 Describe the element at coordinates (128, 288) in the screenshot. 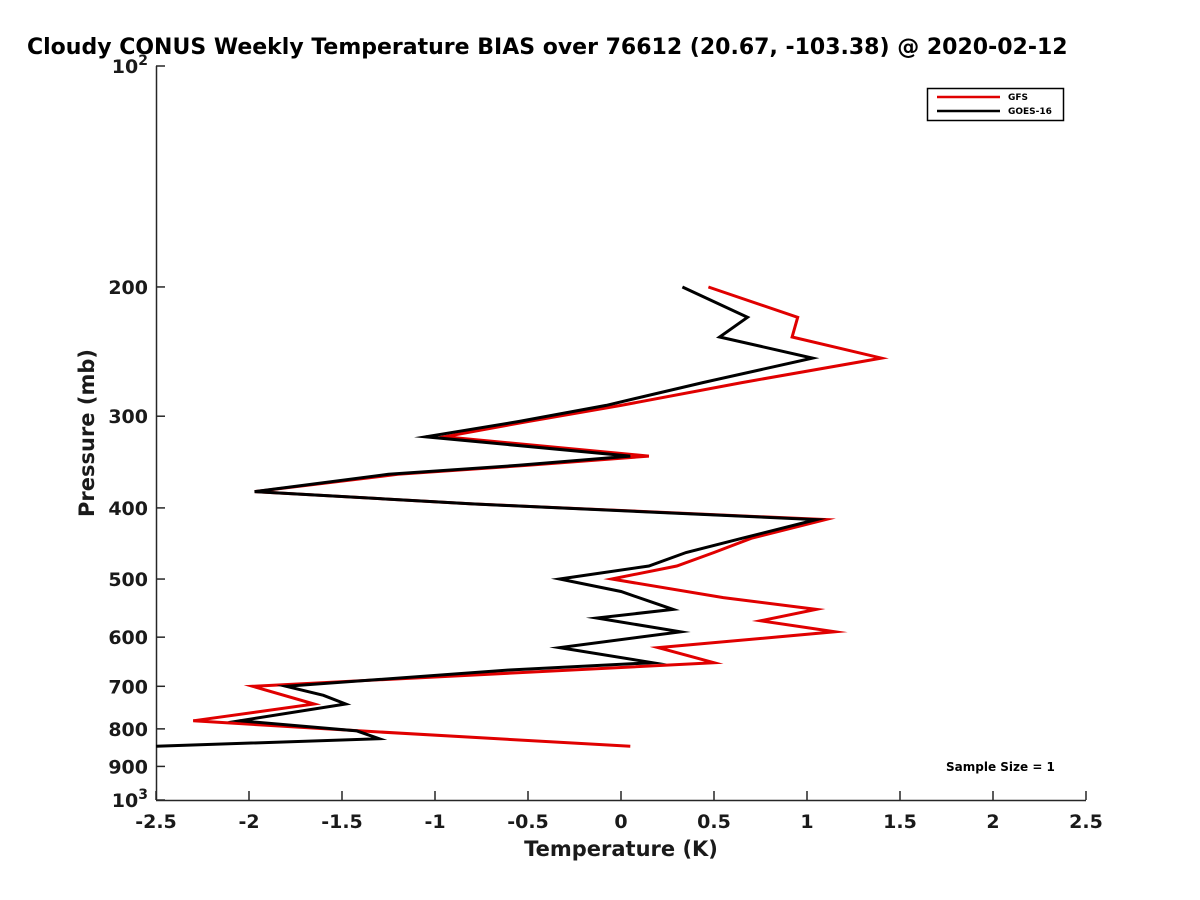

I see `y-tick-label: 200` at that location.